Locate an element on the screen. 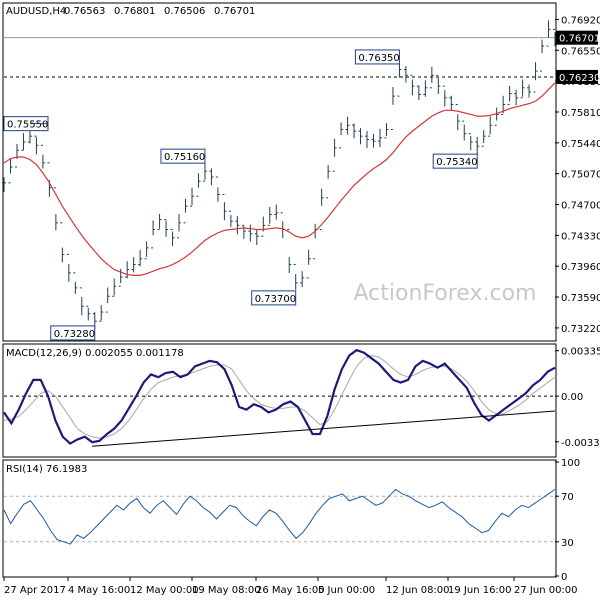 The height and width of the screenshot is (604, 600). level-line-label-box is located at coordinates (577, 76).